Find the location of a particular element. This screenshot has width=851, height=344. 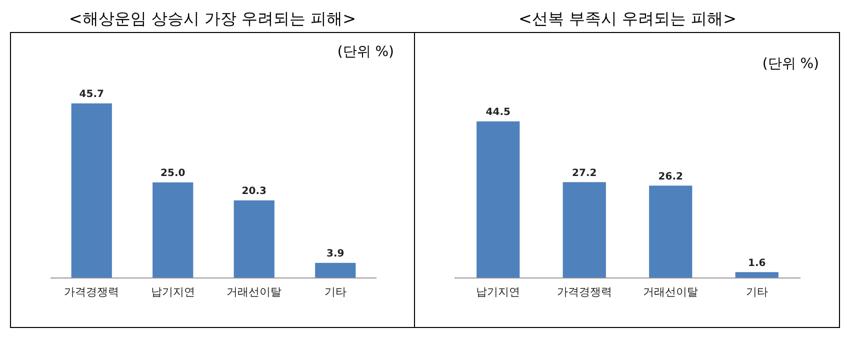

data-label: 25.0 is located at coordinates (173, 173).